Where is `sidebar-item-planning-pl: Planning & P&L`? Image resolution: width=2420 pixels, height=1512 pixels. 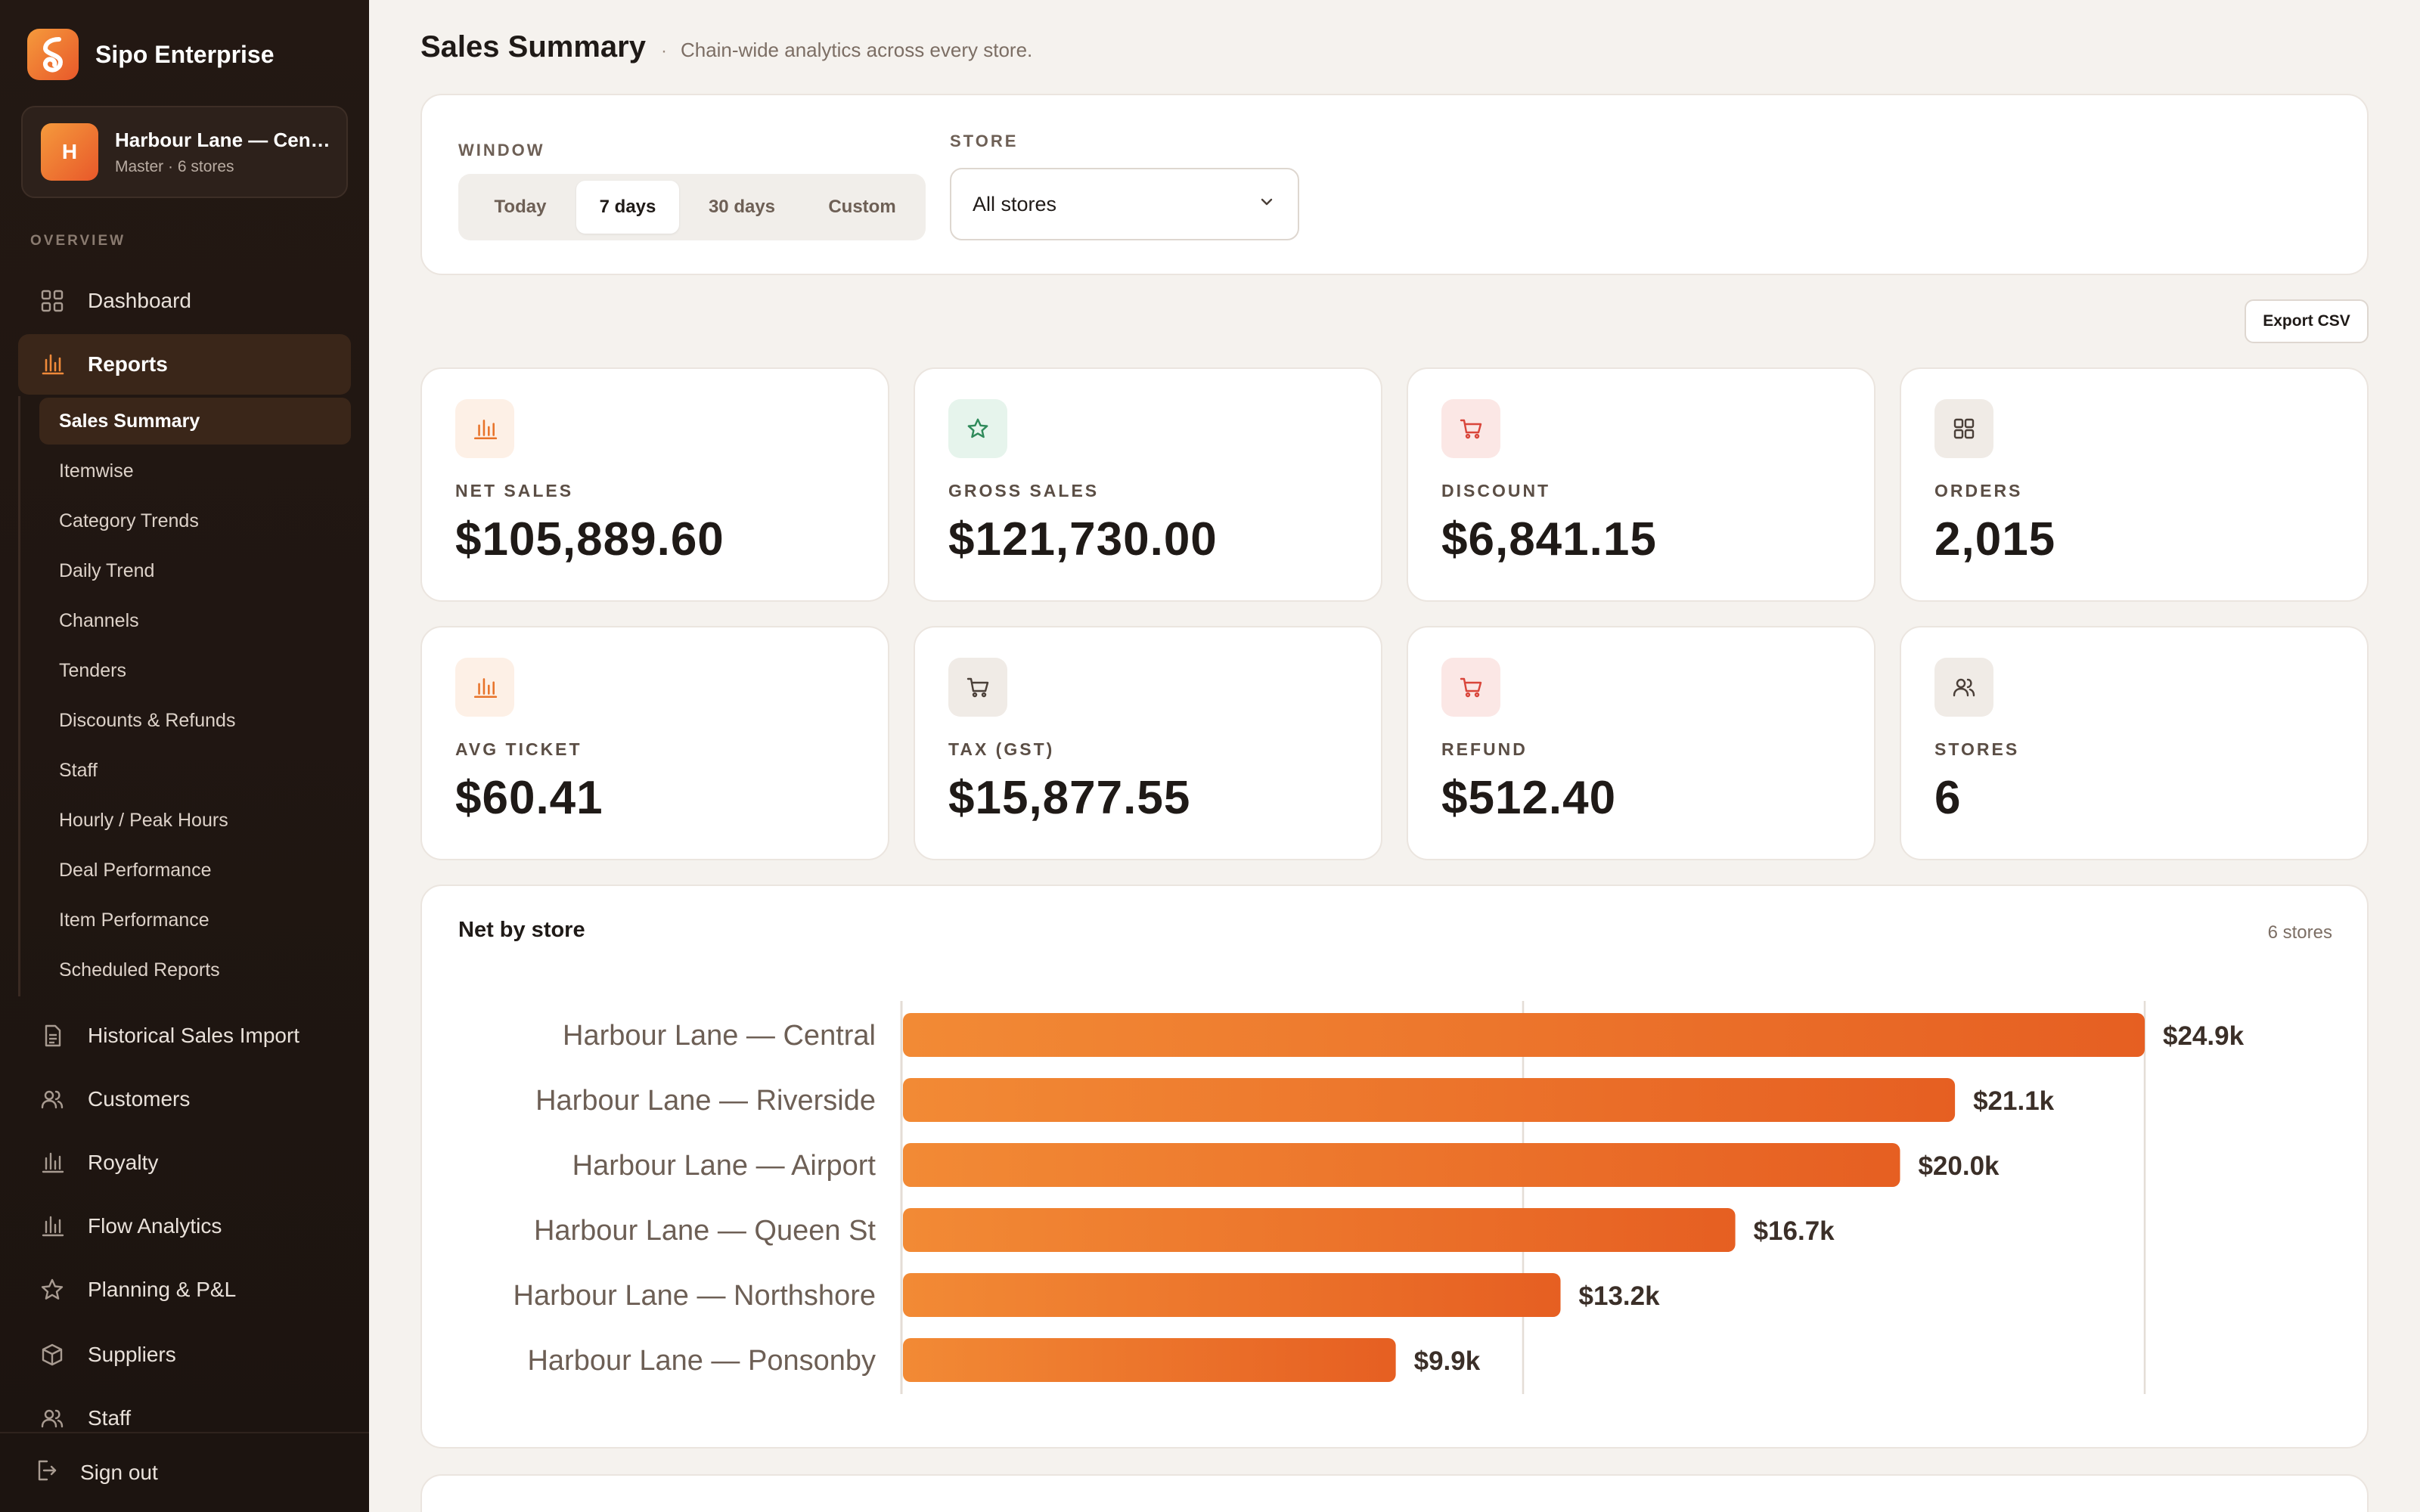 sidebar-item-planning-pl: Planning & P&L is located at coordinates (184, 1289).